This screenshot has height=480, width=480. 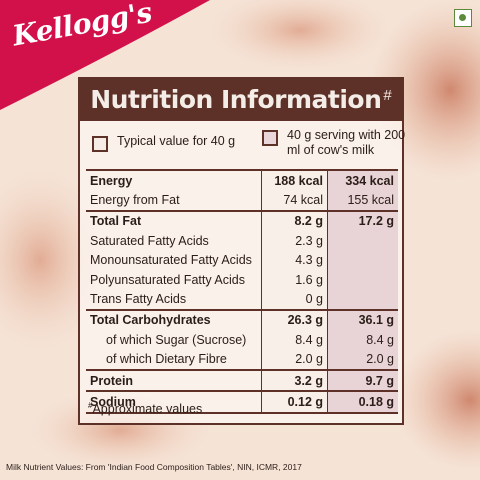 I want to click on legend-label: Typical value for 40 g, so click(x=176, y=141).